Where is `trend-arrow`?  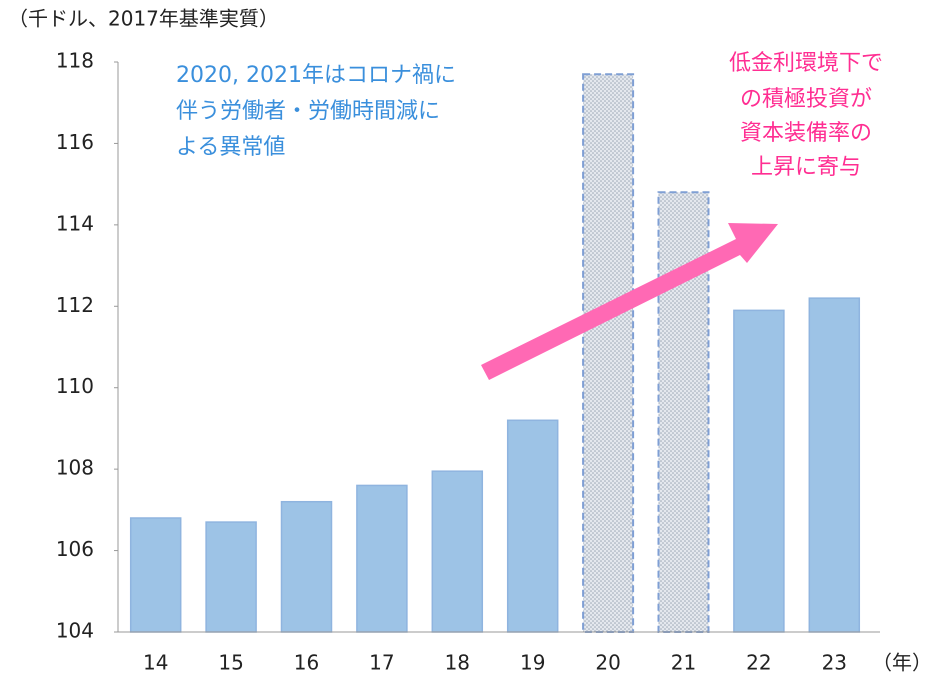
trend-arrow is located at coordinates (629, 301).